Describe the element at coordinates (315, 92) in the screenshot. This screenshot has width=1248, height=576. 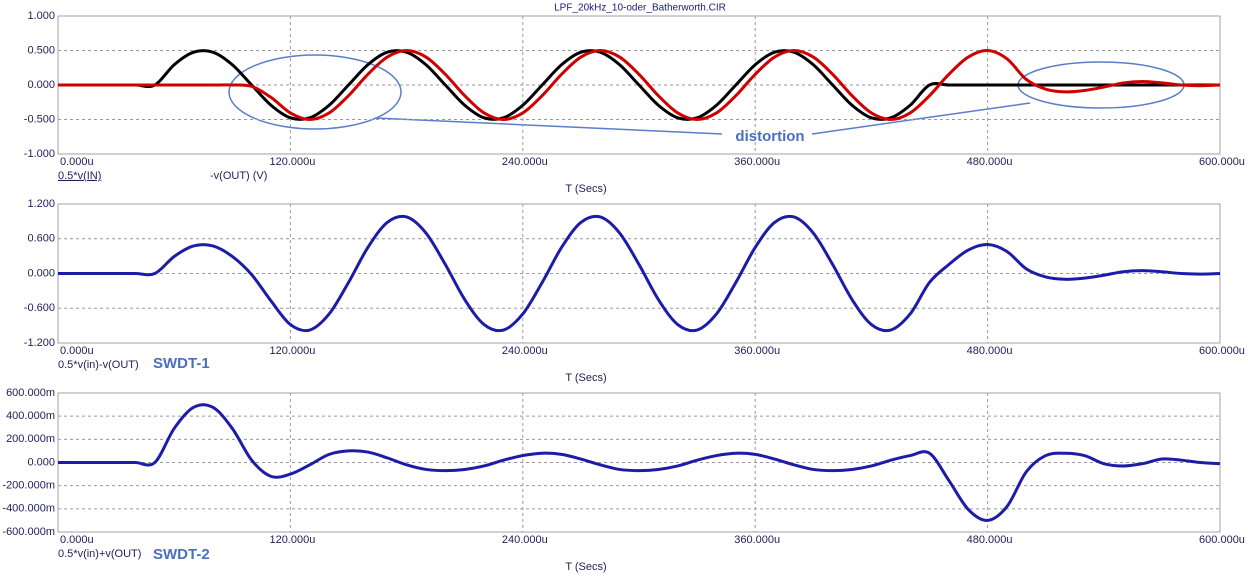
I see `highlight-ellipse` at that location.